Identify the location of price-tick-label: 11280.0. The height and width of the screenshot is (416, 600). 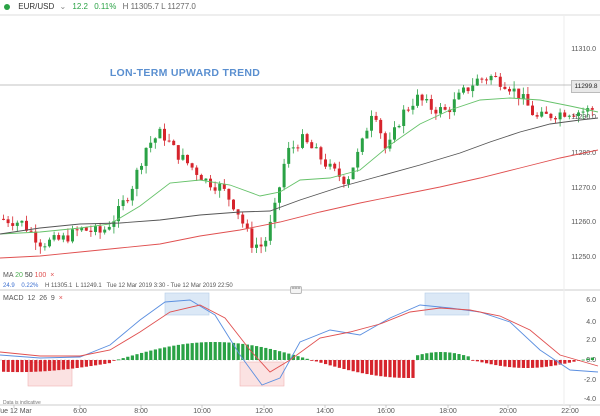
(583, 153).